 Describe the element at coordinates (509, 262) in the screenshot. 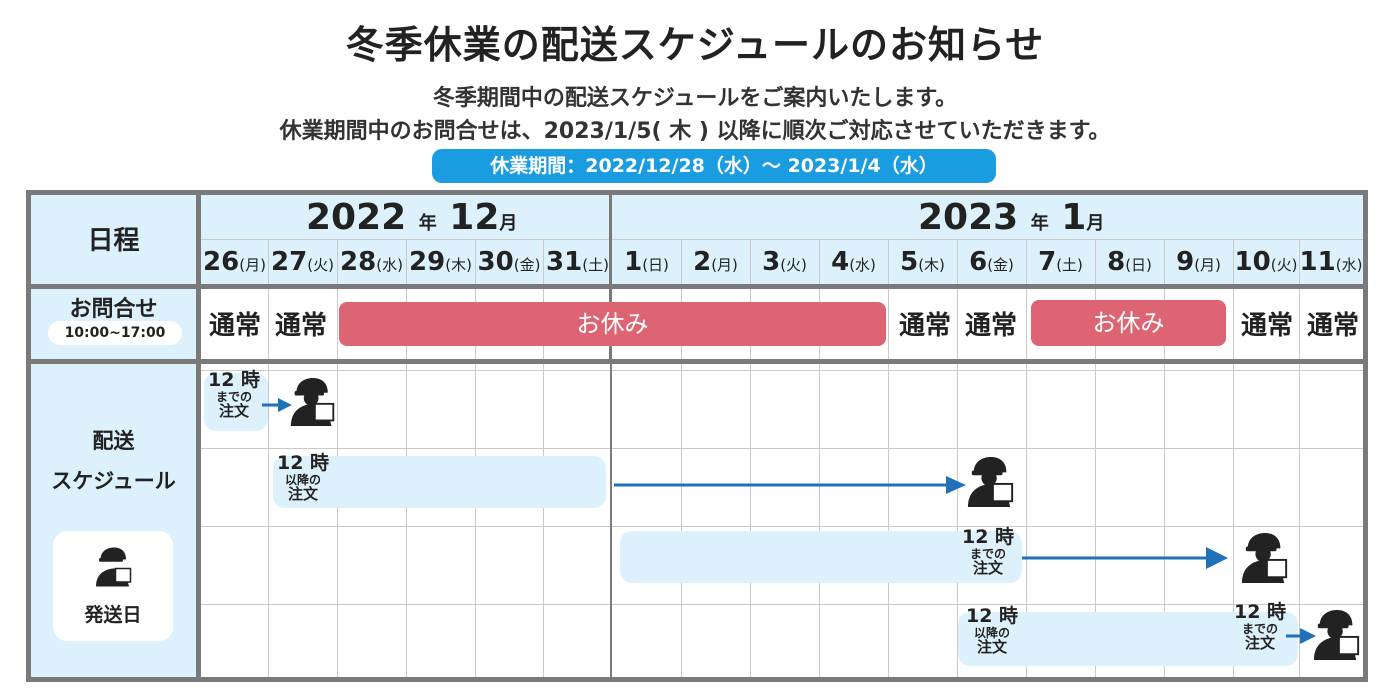

I see `day-label: 30(金)` at that location.